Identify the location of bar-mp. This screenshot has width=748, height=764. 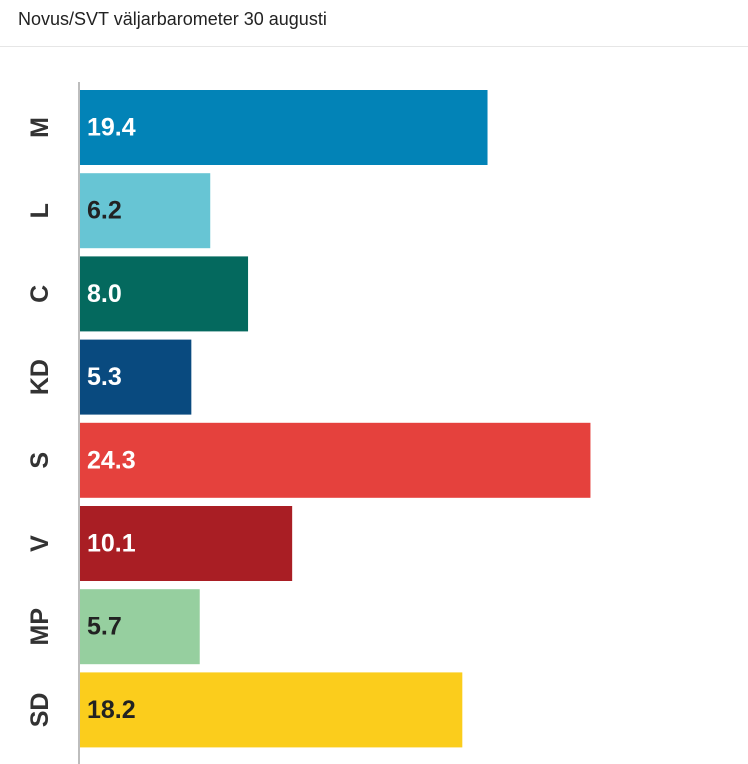
(140, 627).